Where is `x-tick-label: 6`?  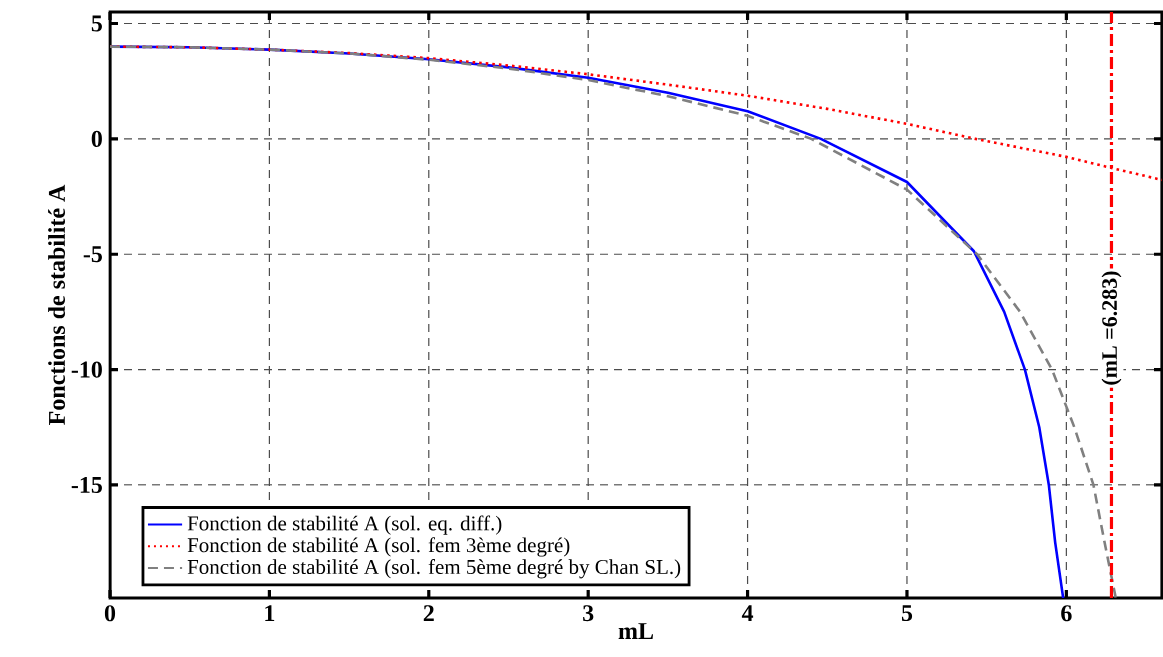 x-tick-label: 6 is located at coordinates (1066, 613).